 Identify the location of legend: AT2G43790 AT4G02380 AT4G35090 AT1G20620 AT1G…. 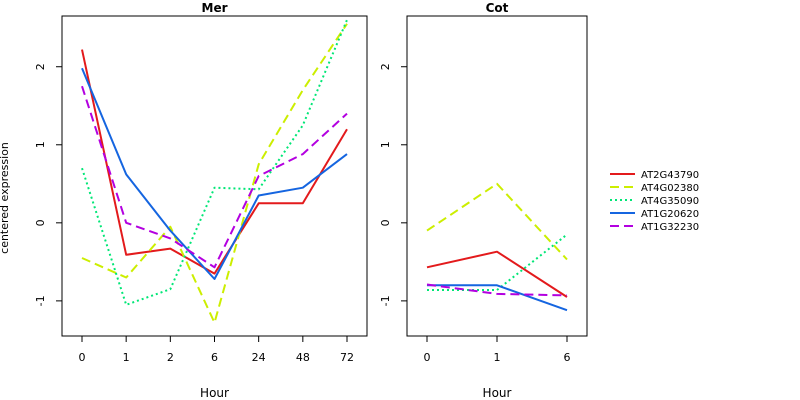
(654, 201).